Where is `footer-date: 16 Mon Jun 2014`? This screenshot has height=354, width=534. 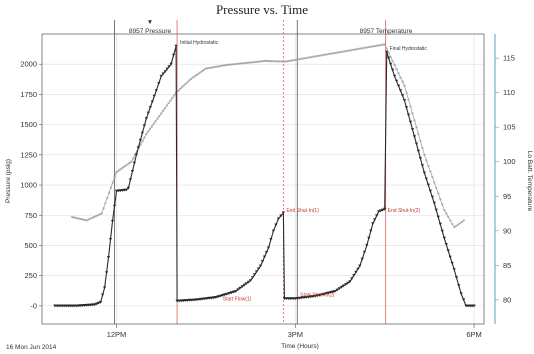 footer-date: 16 Mon Jun 2014 is located at coordinates (31, 347).